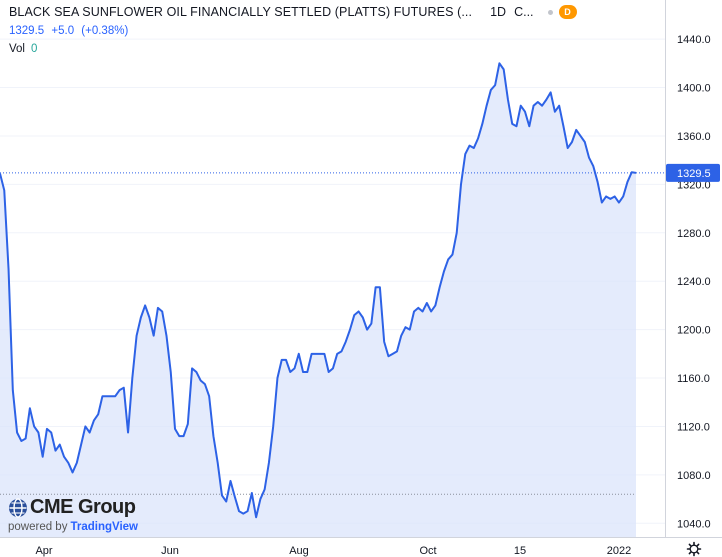 Image resolution: width=722 pixels, height=557 pixels. I want to click on x-tick-label: Oct, so click(427, 551).